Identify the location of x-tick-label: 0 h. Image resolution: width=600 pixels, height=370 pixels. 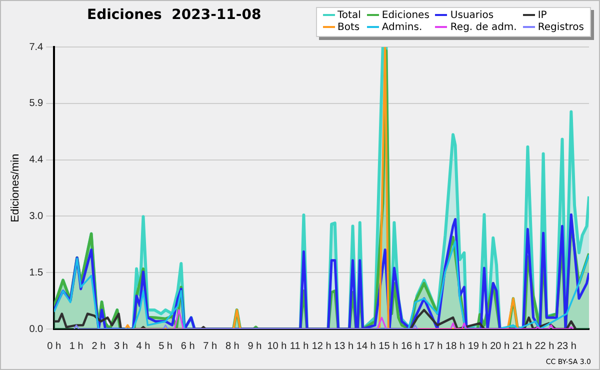
(54, 346).